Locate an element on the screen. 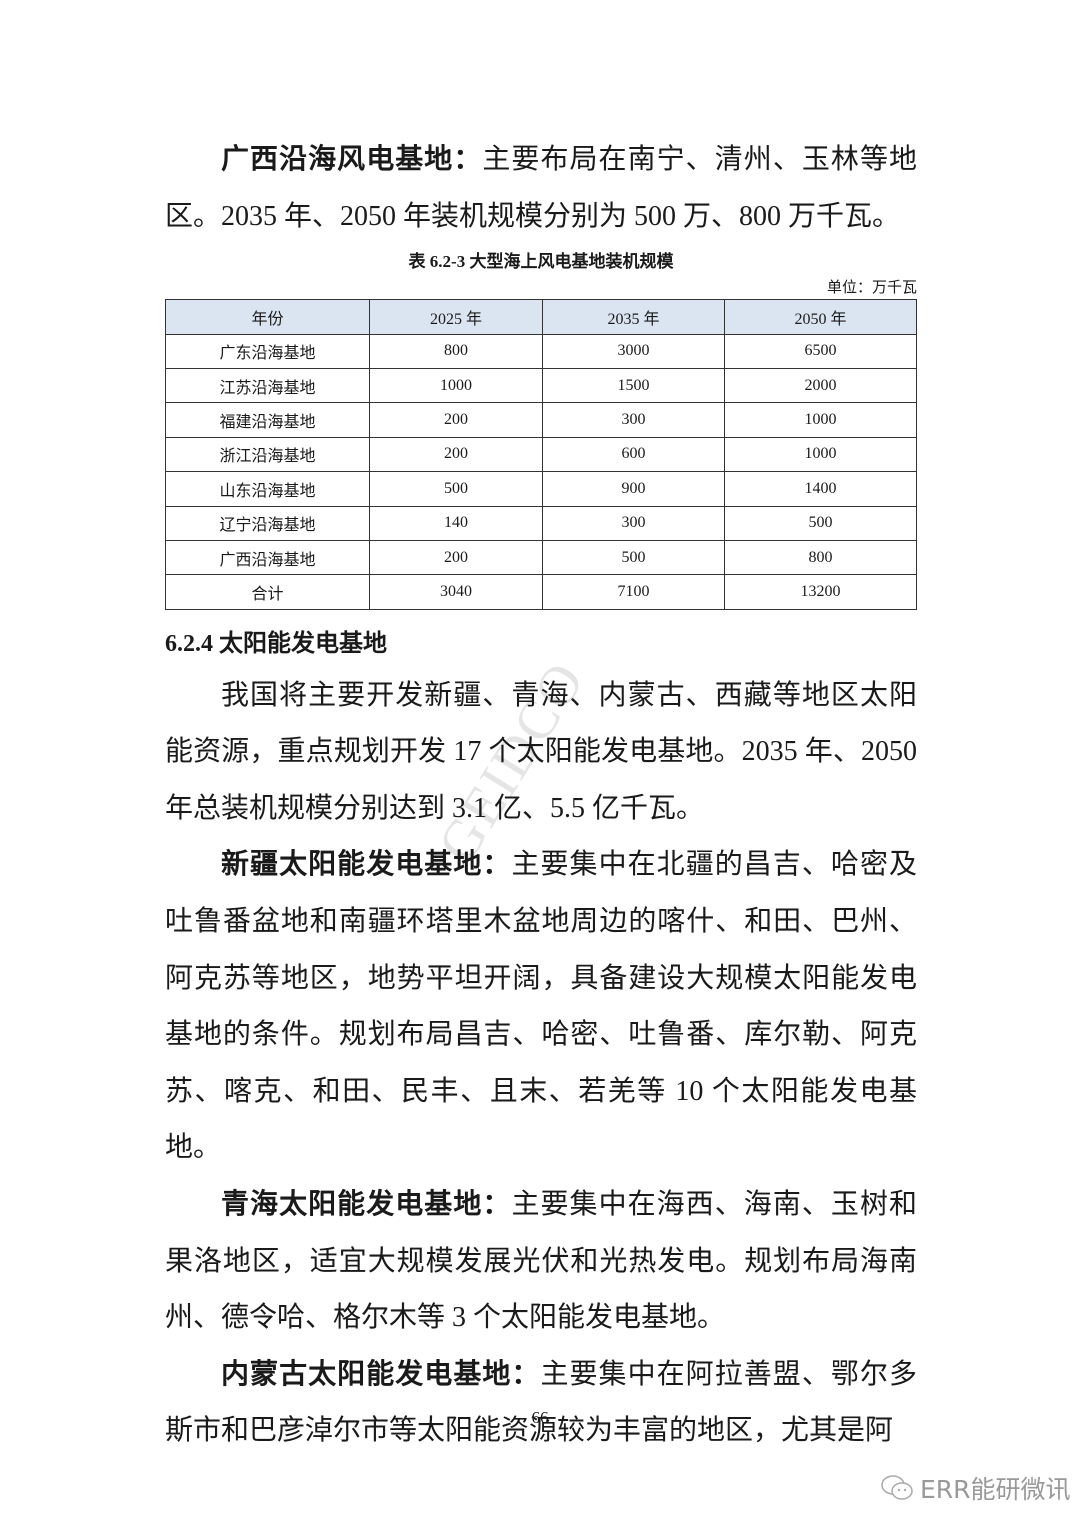  paragraph-text: 主要集中在阿拉善盟、鄂尔多斯市和巴彦淖尔市等太阳能资源较为丰富的地区，尤其是阿 is located at coordinates (541, 1402).